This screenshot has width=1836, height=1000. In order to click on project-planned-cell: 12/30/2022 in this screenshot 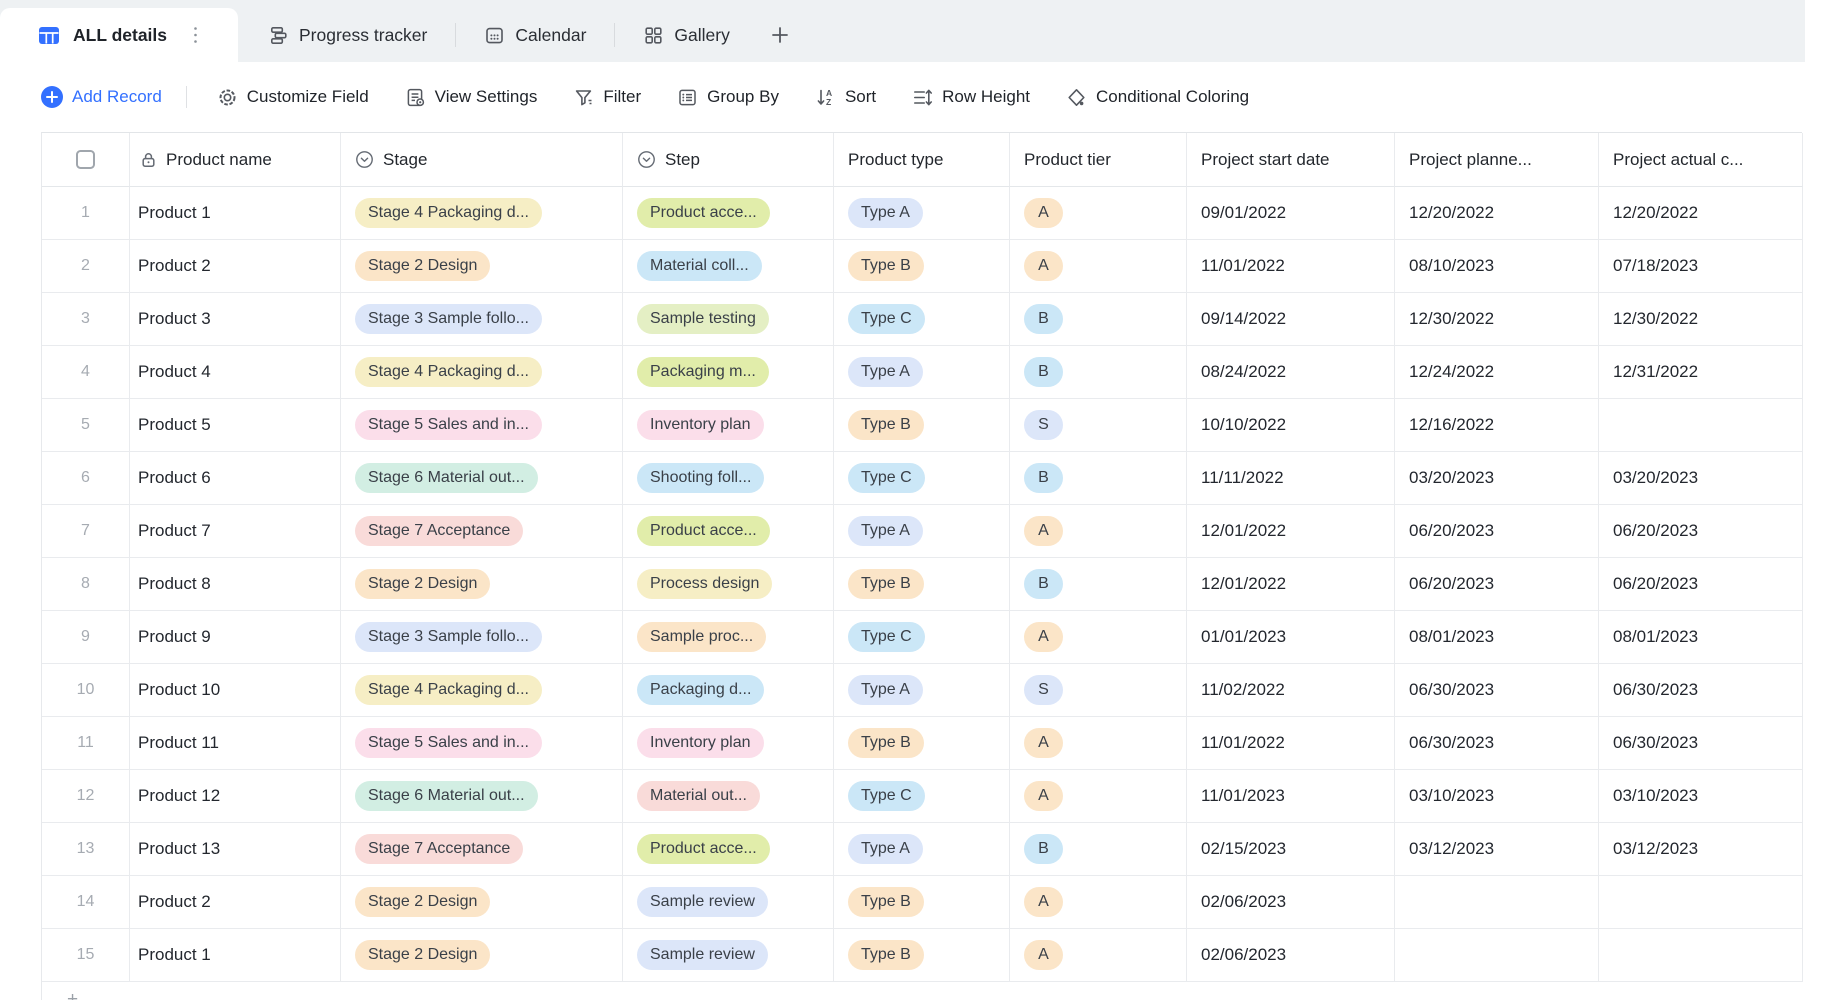, I will do `click(1497, 319)`.